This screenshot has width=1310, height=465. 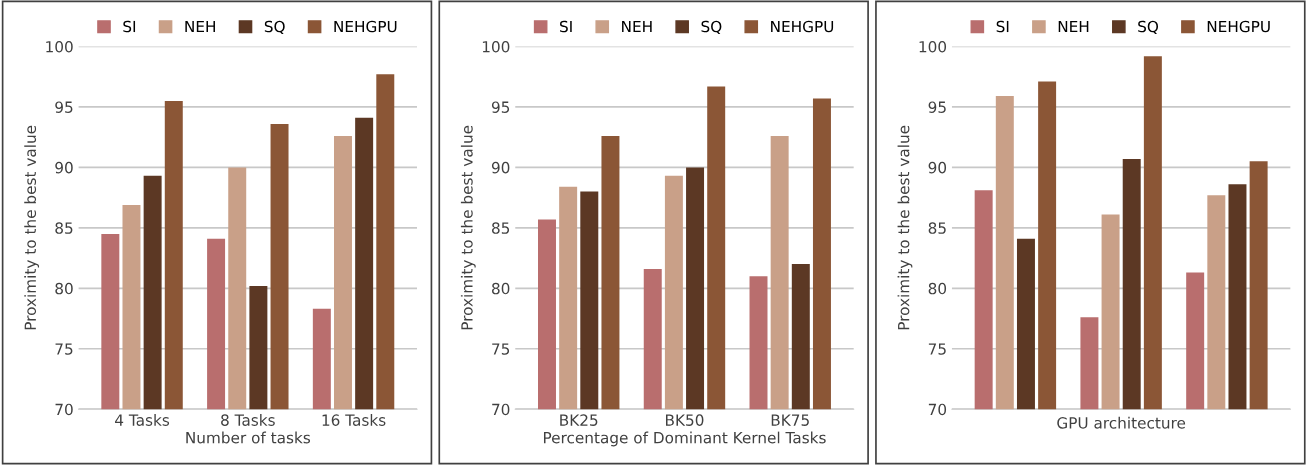 I want to click on x-tick-label: 16 Tasks, so click(x=354, y=420).